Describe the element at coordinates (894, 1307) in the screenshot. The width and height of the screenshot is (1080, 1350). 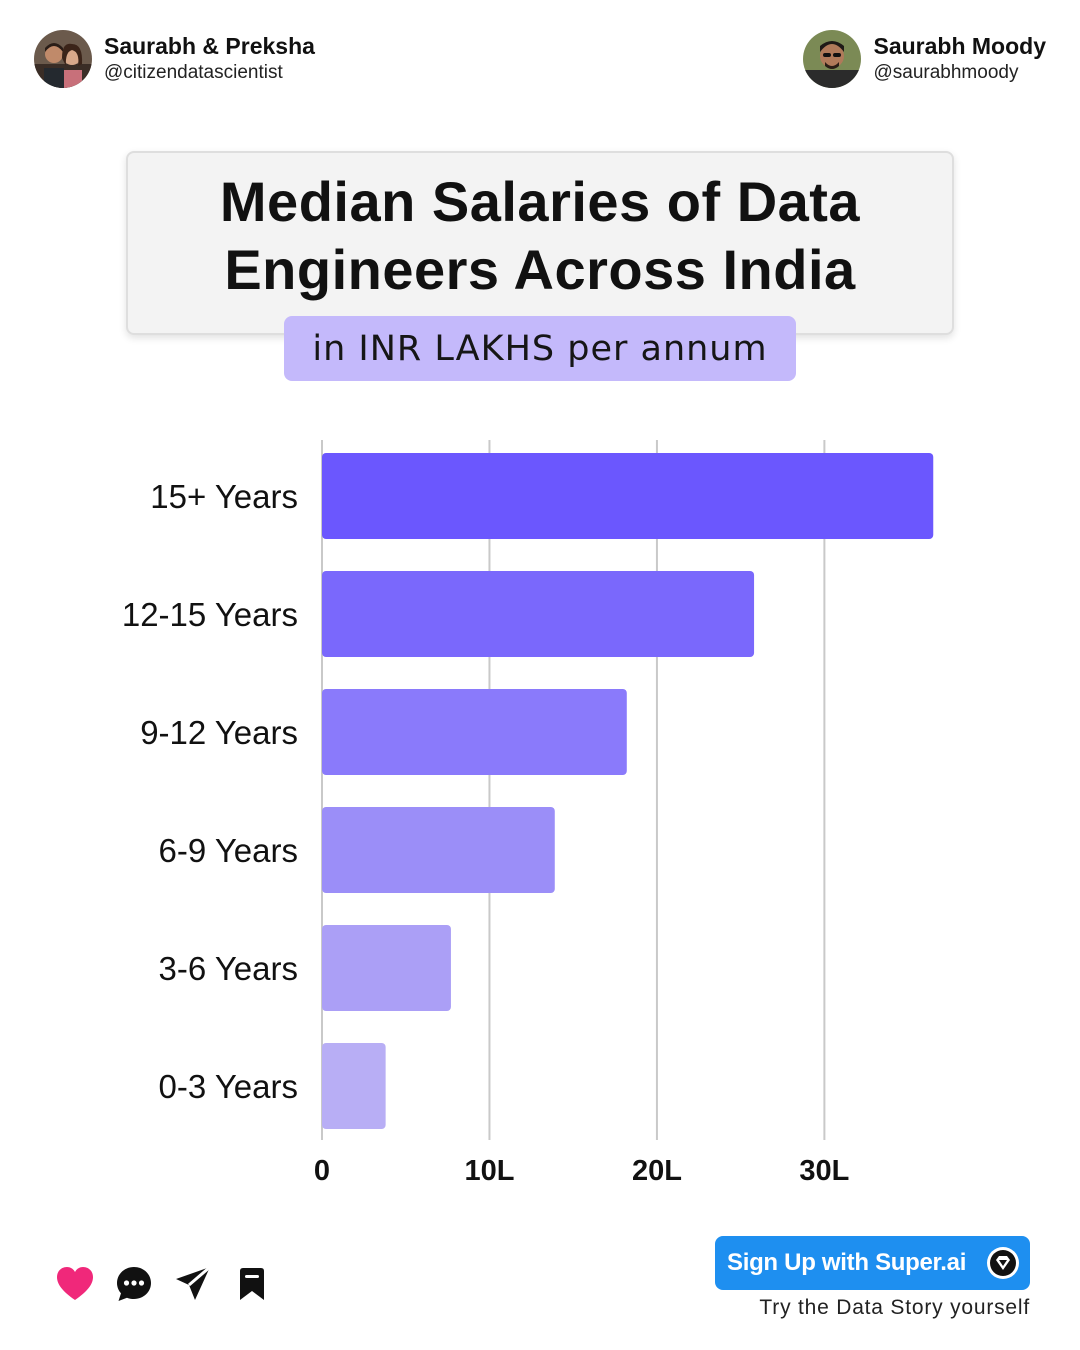
I see `cta-caption: Try the Data Story yourself` at that location.